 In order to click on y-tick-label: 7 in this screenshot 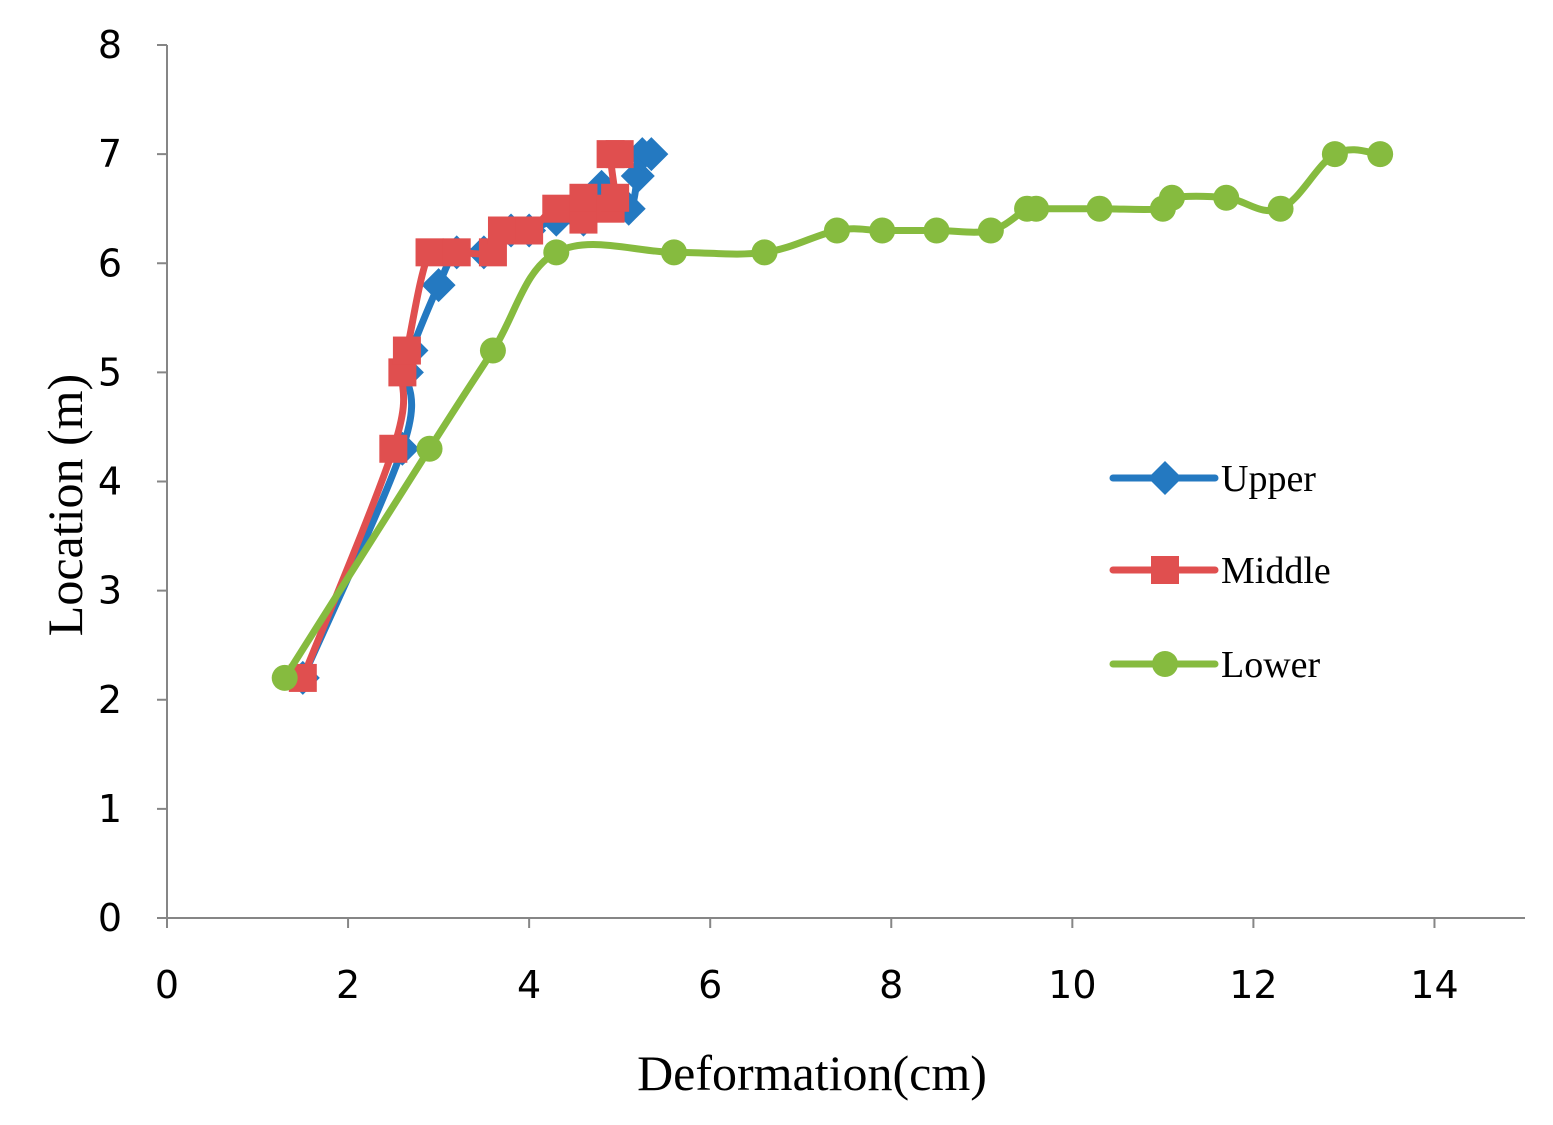, I will do `click(110, 154)`.